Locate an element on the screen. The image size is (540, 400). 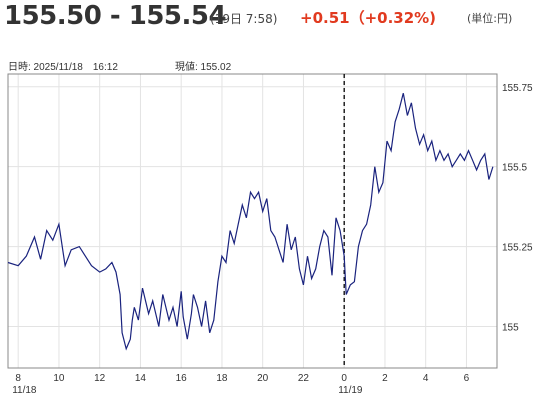
x-tick-label: 8 is located at coordinates (18, 378).